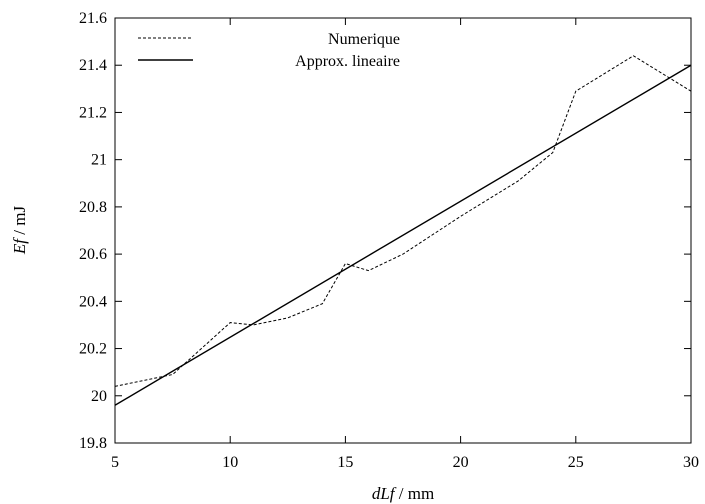 The height and width of the screenshot is (504, 705). What do you see at coordinates (576, 462) in the screenshot?
I see `x-tick-label: 25` at bounding box center [576, 462].